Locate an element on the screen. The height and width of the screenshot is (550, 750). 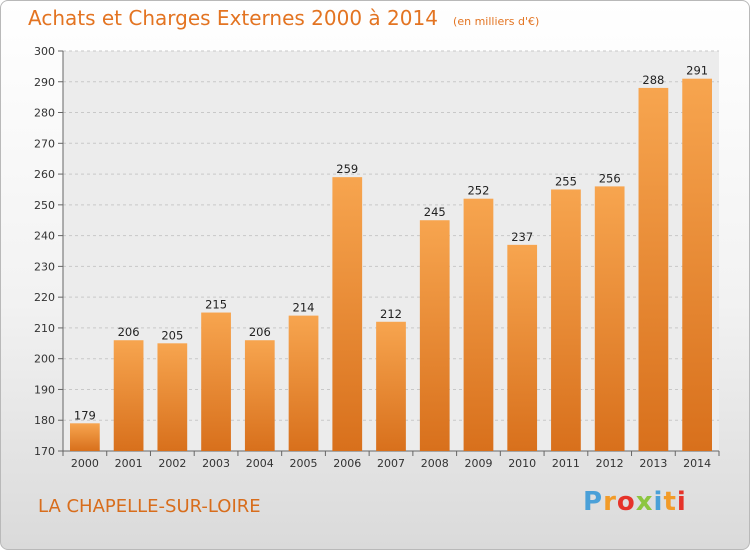
logo-letter: t is located at coordinates (670, 502).